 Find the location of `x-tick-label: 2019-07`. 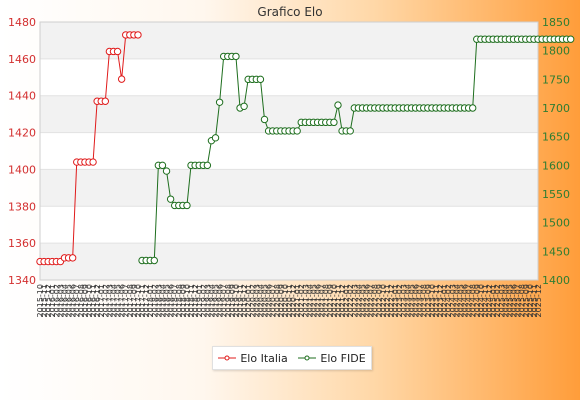

x-tick-label: 2019-07 is located at coordinates (224, 300).